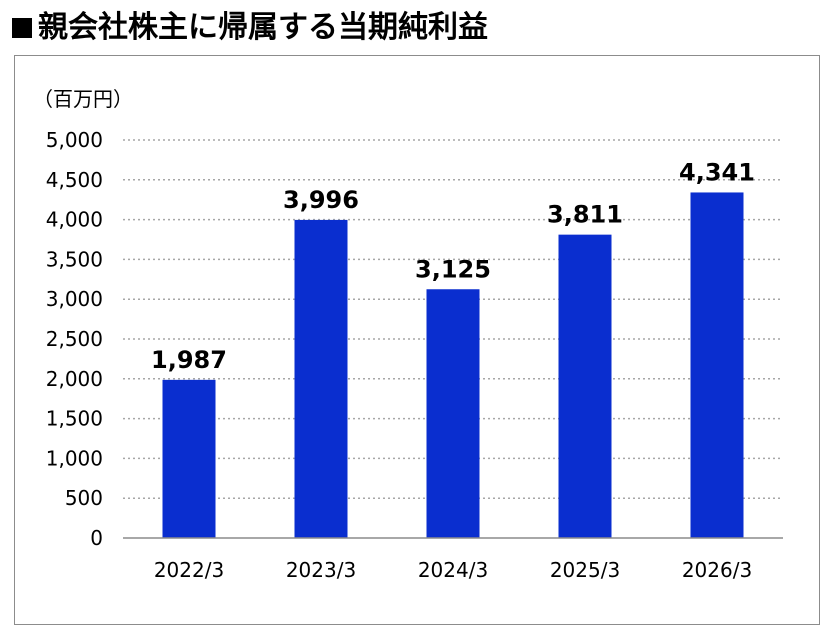 This screenshot has width=828, height=639. What do you see at coordinates (22, 28) in the screenshot?
I see `title-square-marker` at bounding box center [22, 28].